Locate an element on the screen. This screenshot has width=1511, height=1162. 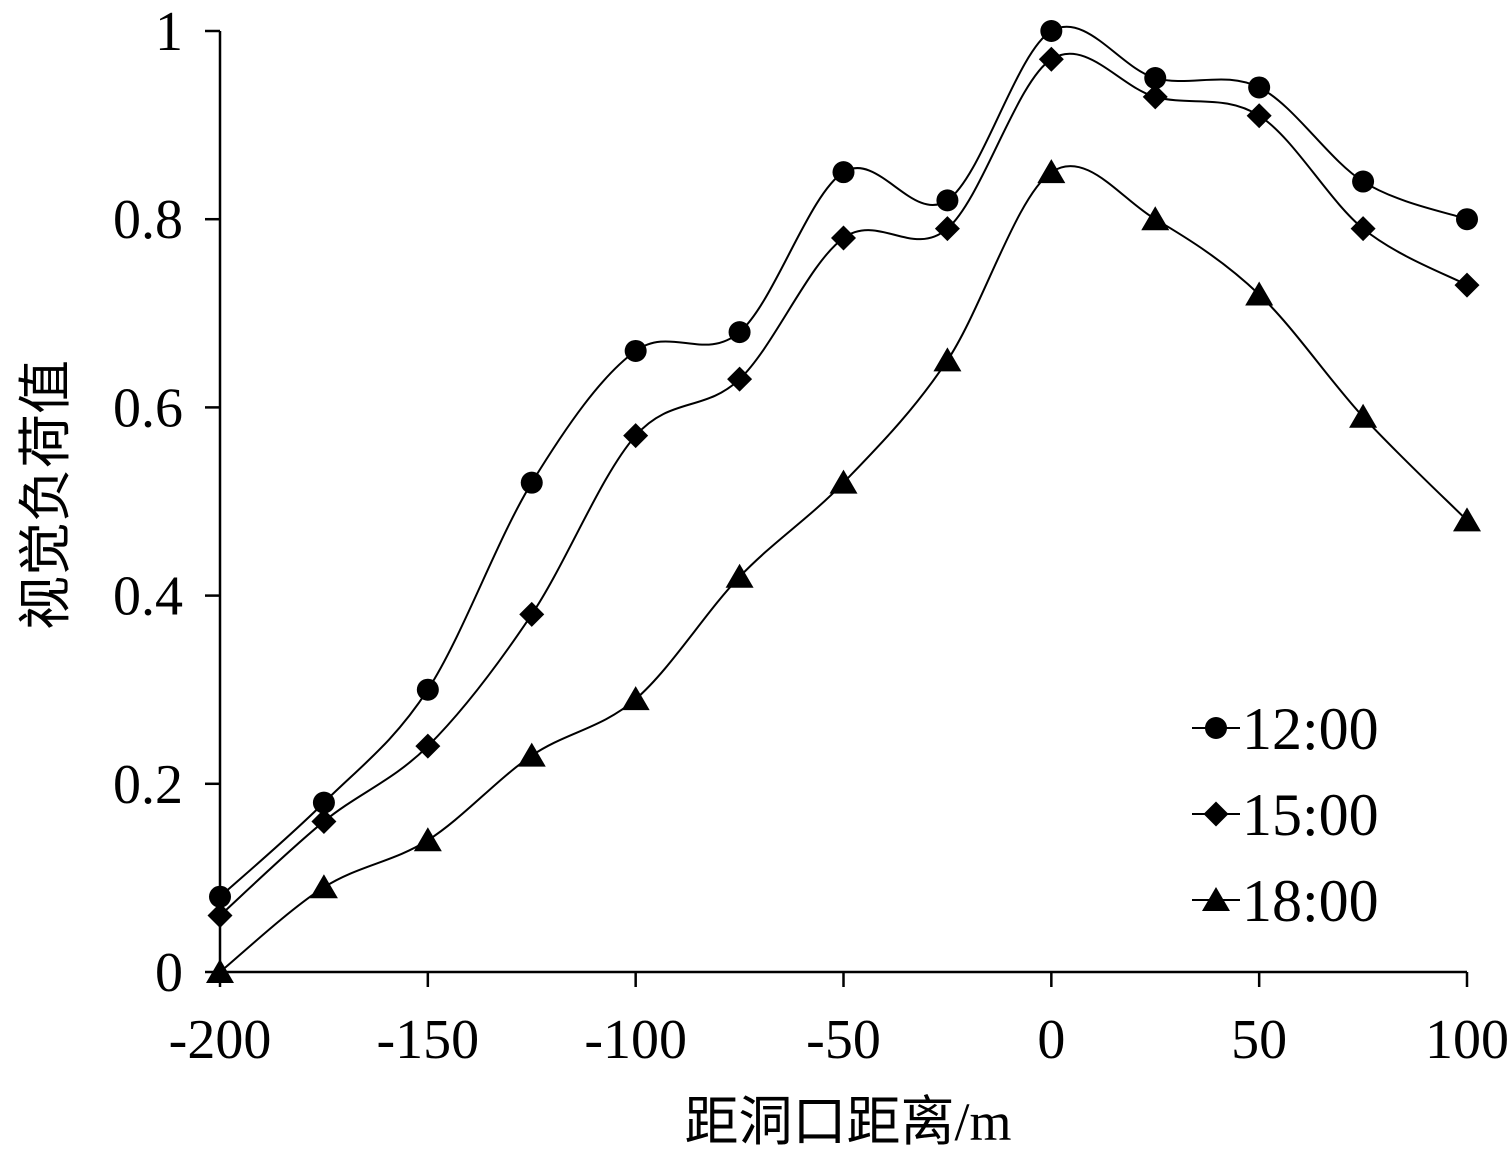
legend-label: 15:00 is located at coordinates (1310, 815).